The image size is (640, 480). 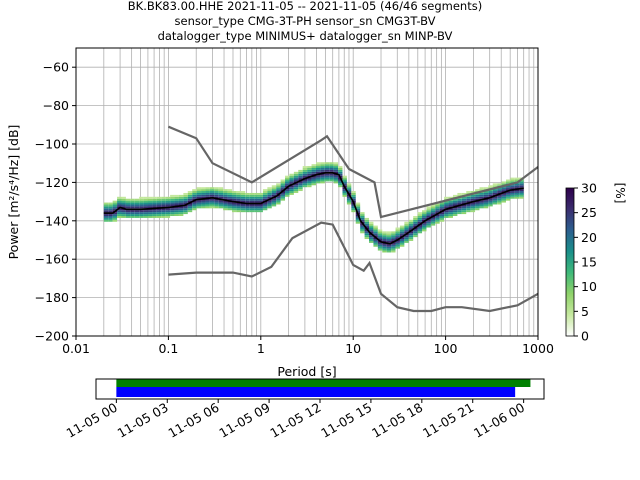 What do you see at coordinates (589, 188) in the screenshot?
I see `colorbar-tick-label: 30` at bounding box center [589, 188].